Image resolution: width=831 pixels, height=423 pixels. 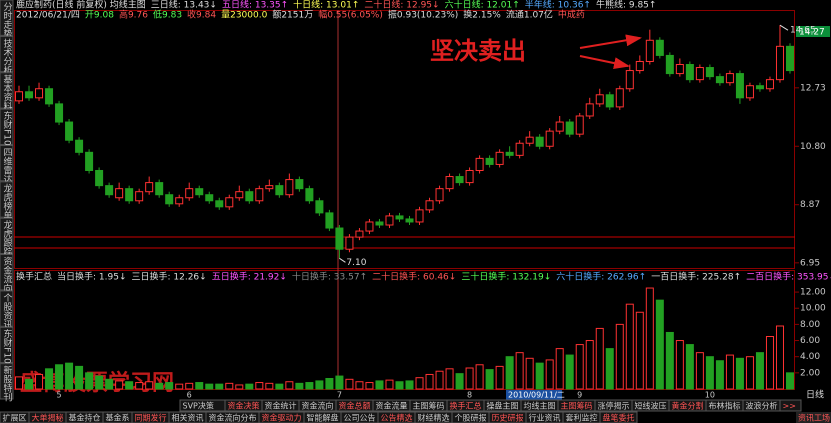 What do you see at coordinates (85, 418) in the screenshot?
I see `tab-label: 基金持仓` at bounding box center [85, 418].